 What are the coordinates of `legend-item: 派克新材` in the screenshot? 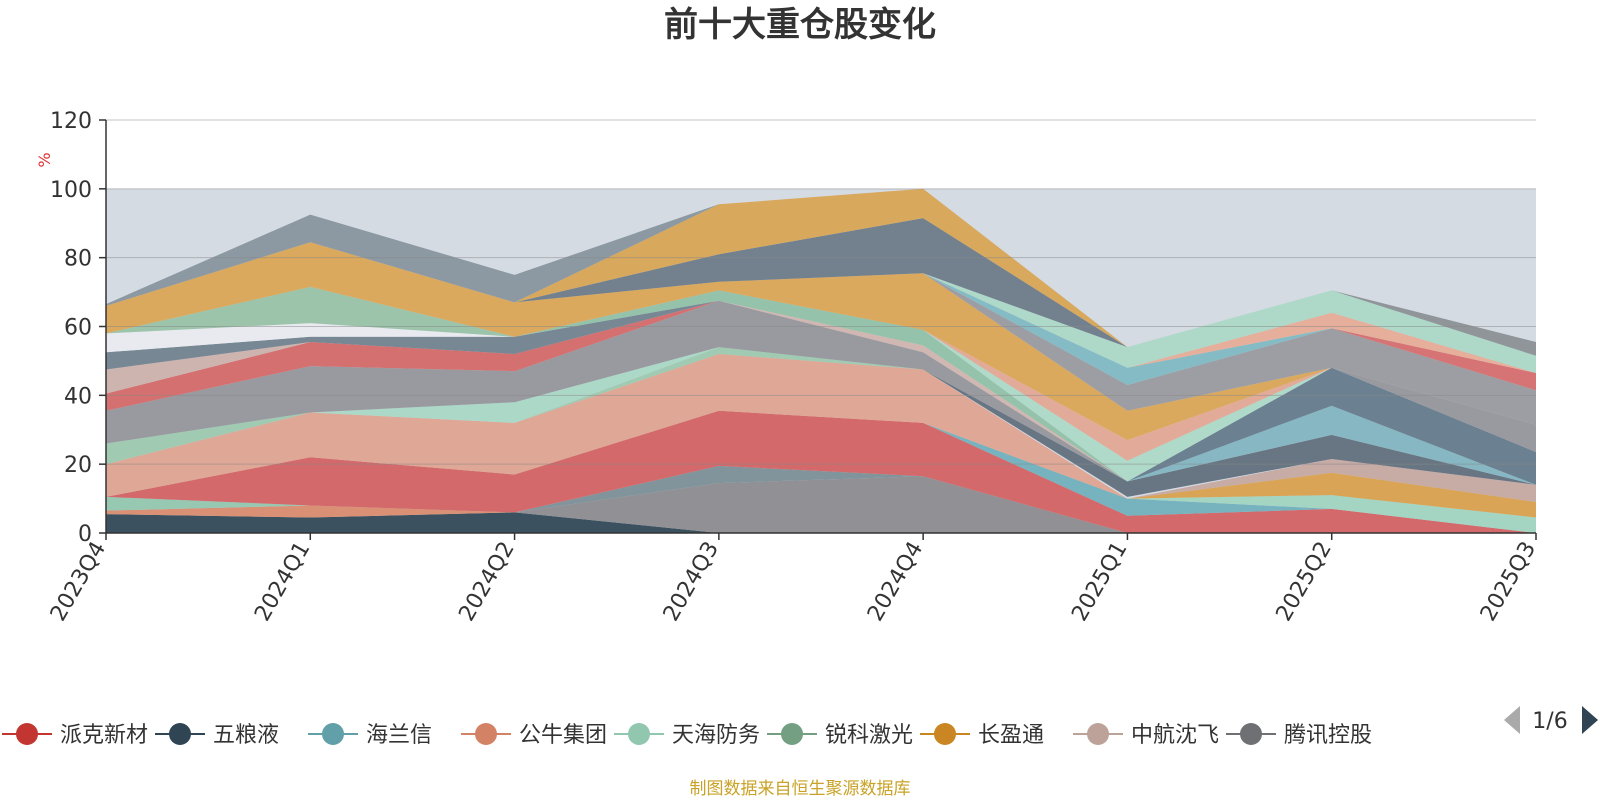 It's located at (75, 735).